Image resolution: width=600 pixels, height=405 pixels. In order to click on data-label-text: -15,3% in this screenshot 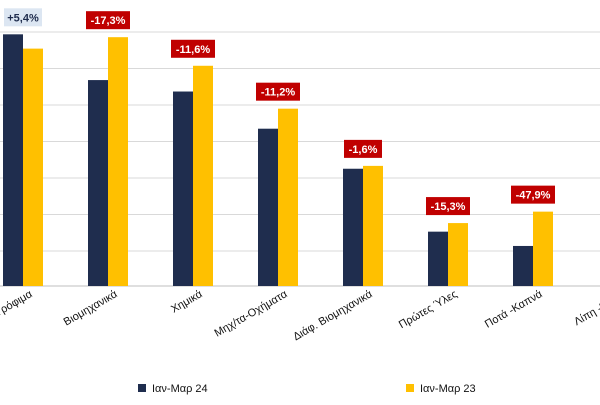, I will do `click(448, 207)`.